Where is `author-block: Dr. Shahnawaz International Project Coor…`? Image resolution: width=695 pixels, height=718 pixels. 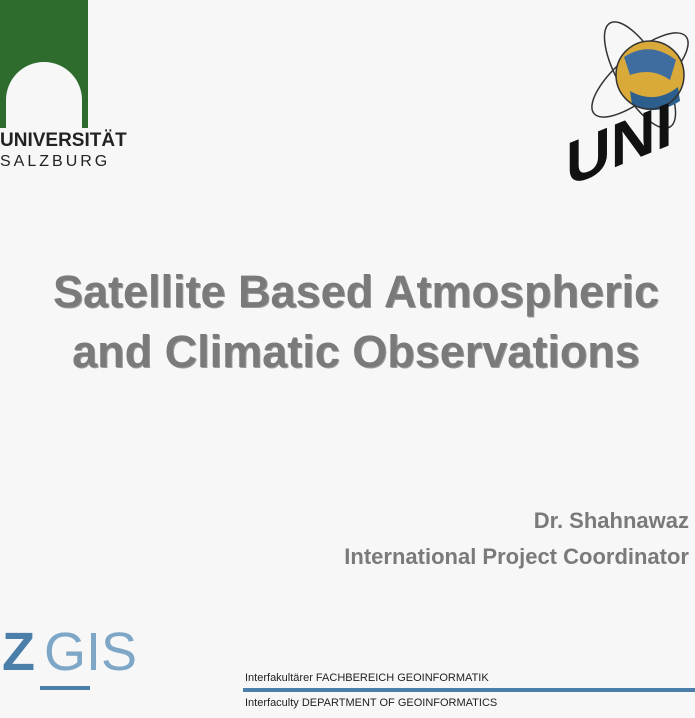
author-block: Dr. Shahnawaz International Project Coor… is located at coordinates (516, 539).